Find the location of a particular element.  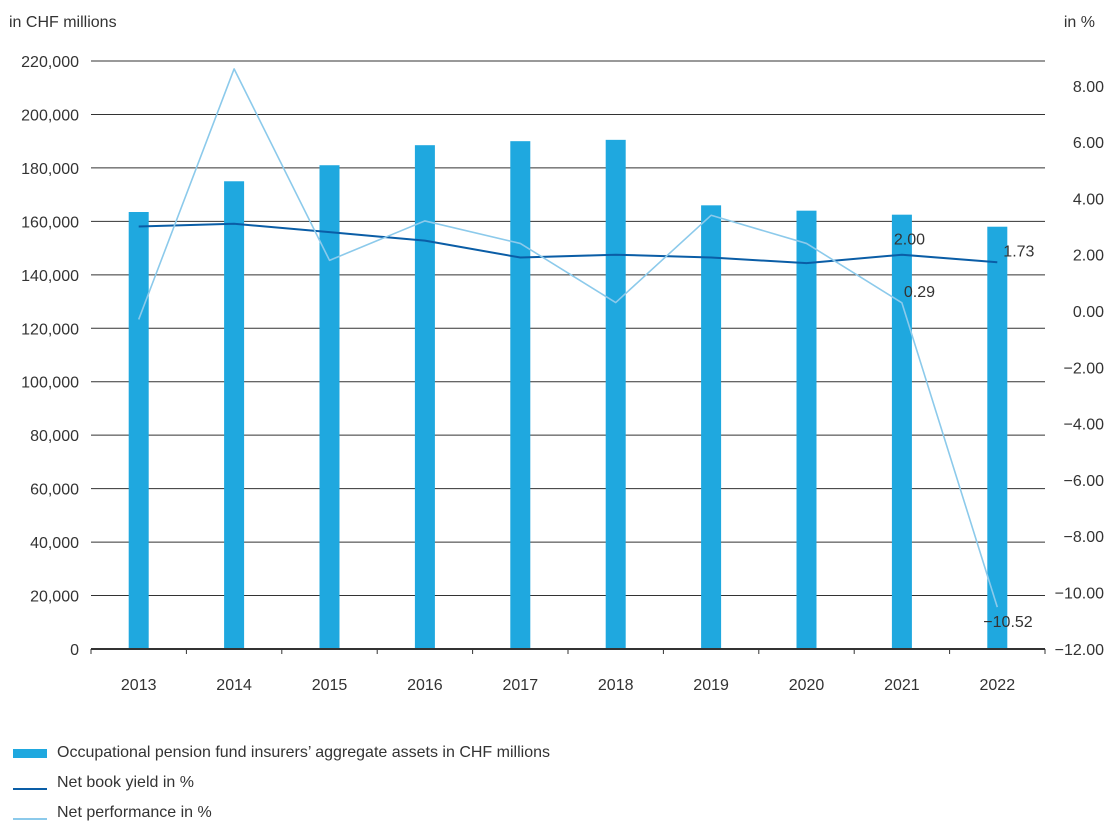

right-axis-unit: in % is located at coordinates (1079, 22).